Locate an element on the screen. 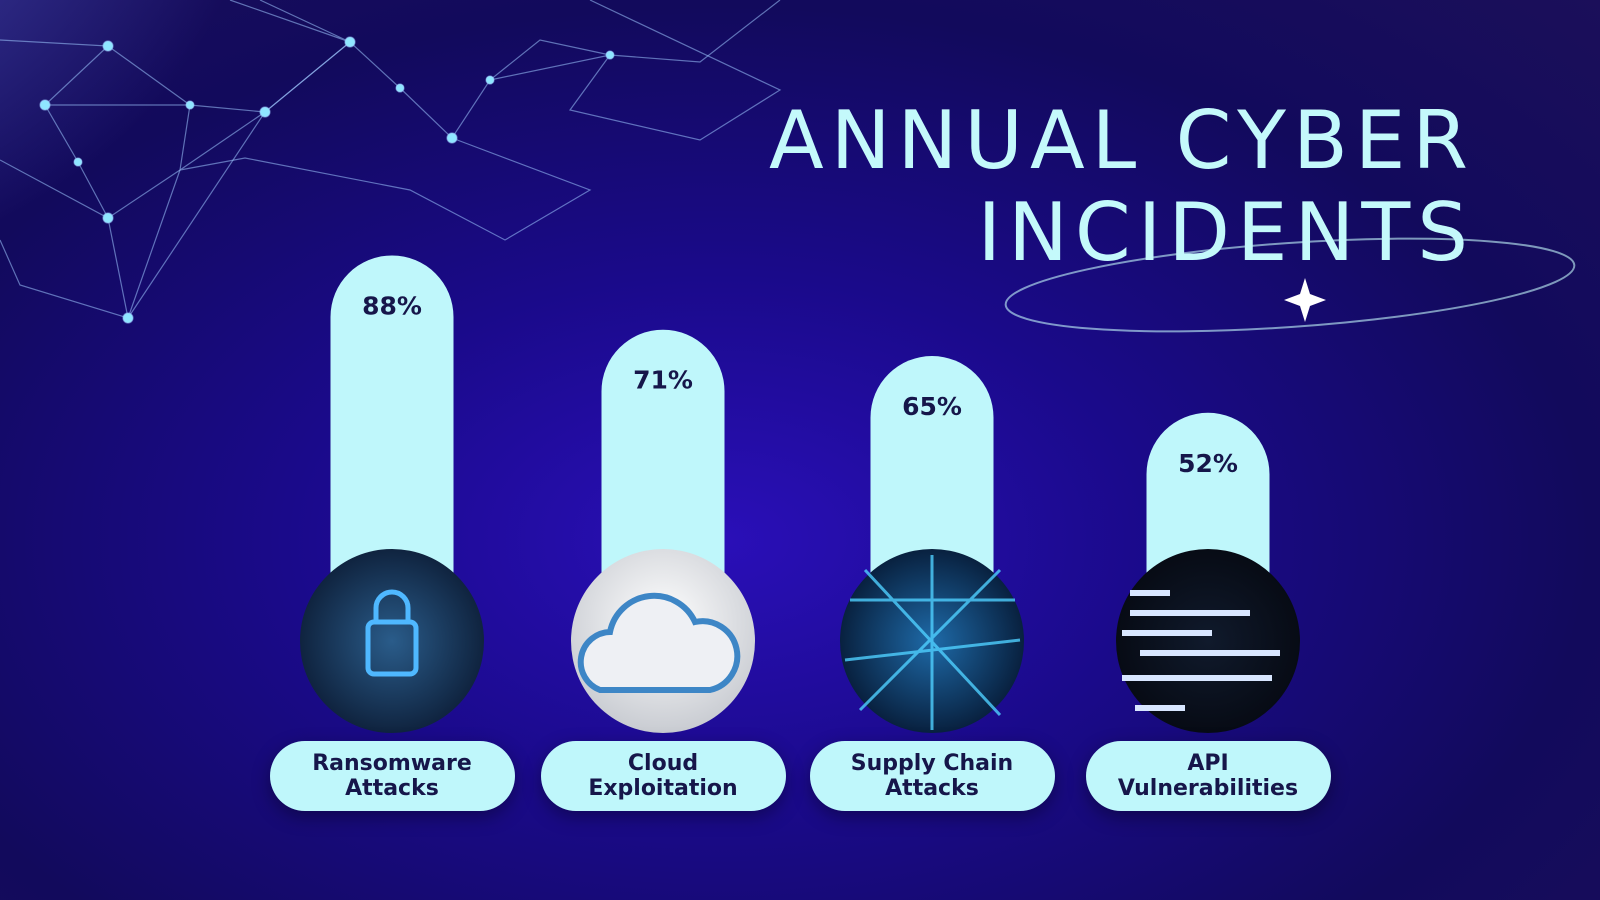 The height and width of the screenshot is (900, 1600). category-label: API Vulnerabilities is located at coordinates (1208, 776).